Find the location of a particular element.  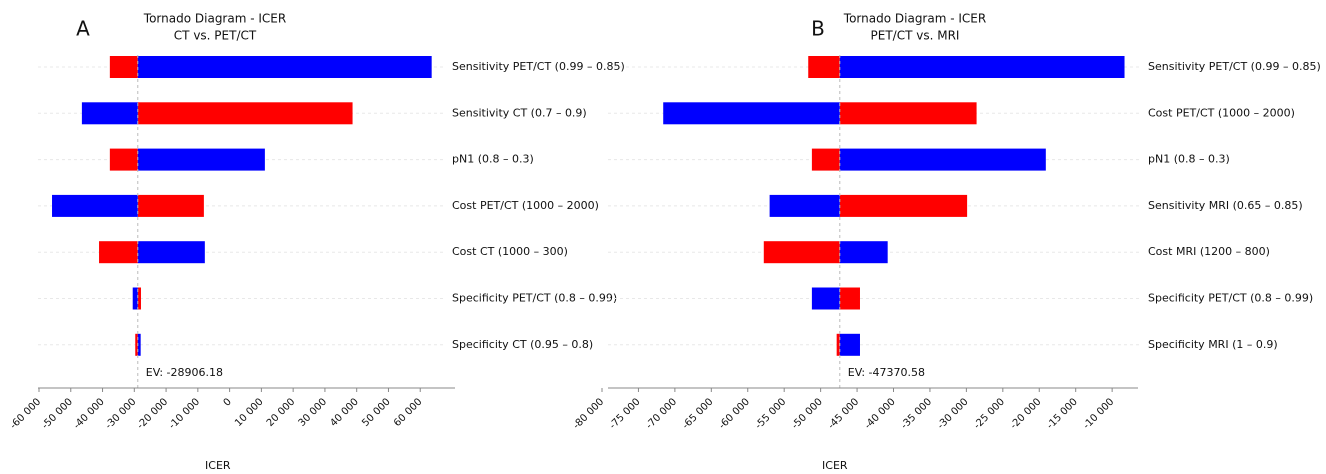

x-tick-label: 30 000 is located at coordinates (313, 412).